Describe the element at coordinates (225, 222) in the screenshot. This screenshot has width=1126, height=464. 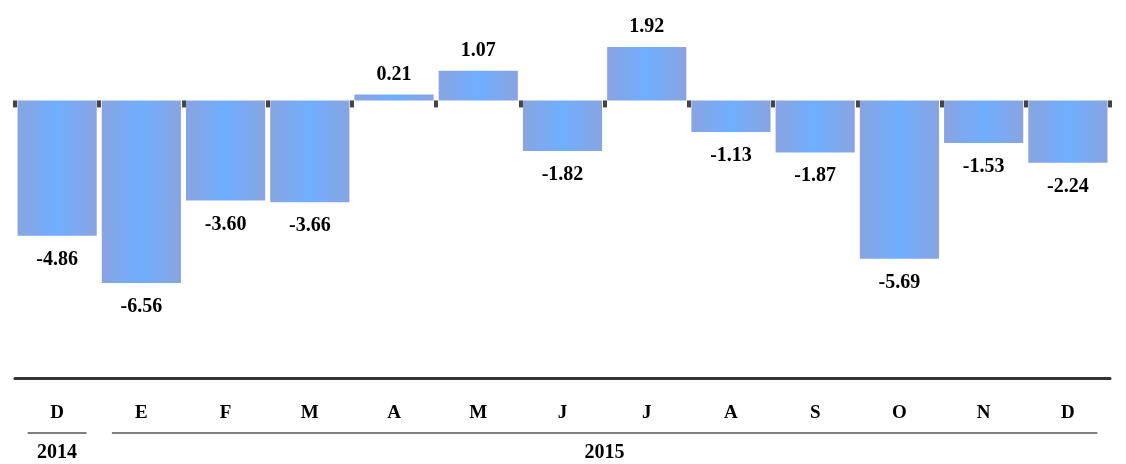
I see `data-label: -3.60` at that location.